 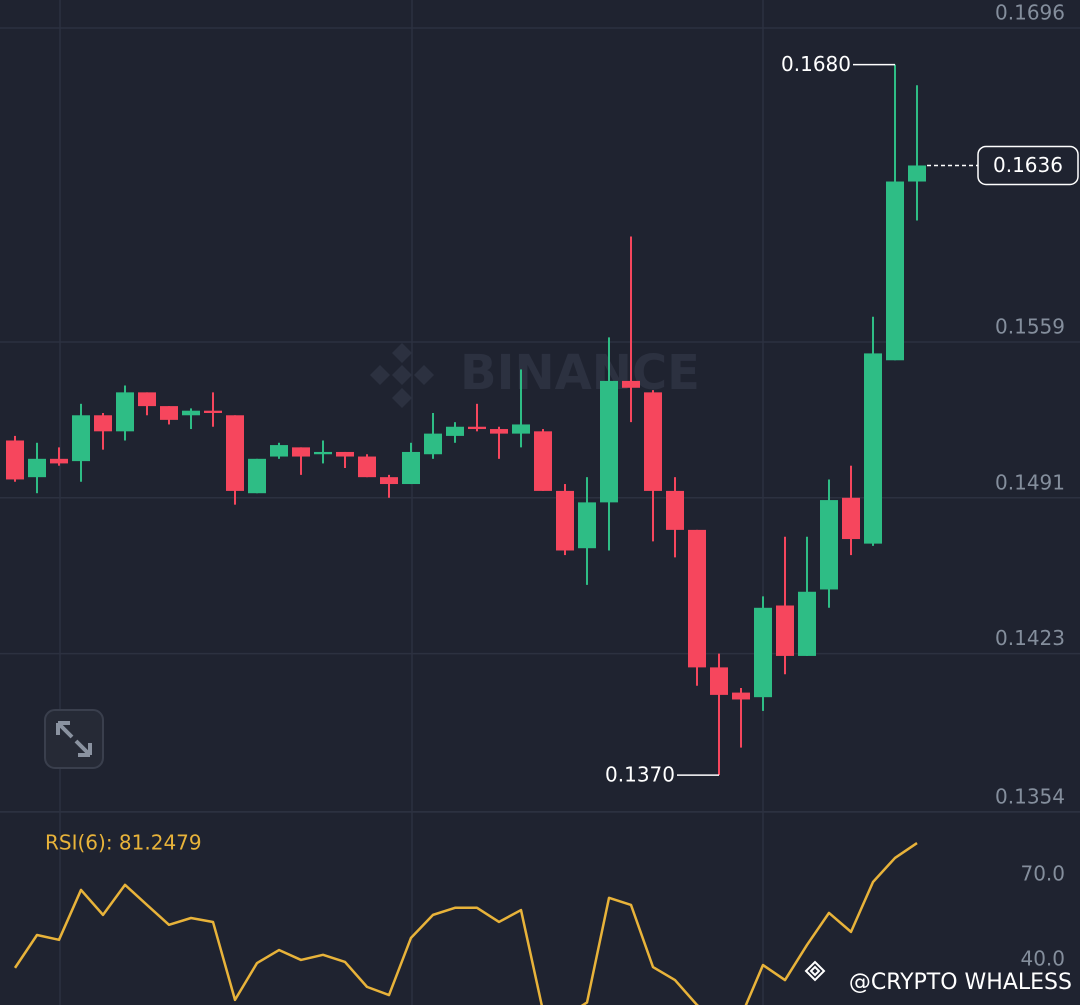 What do you see at coordinates (815, 971) in the screenshot?
I see `credit-icon` at bounding box center [815, 971].